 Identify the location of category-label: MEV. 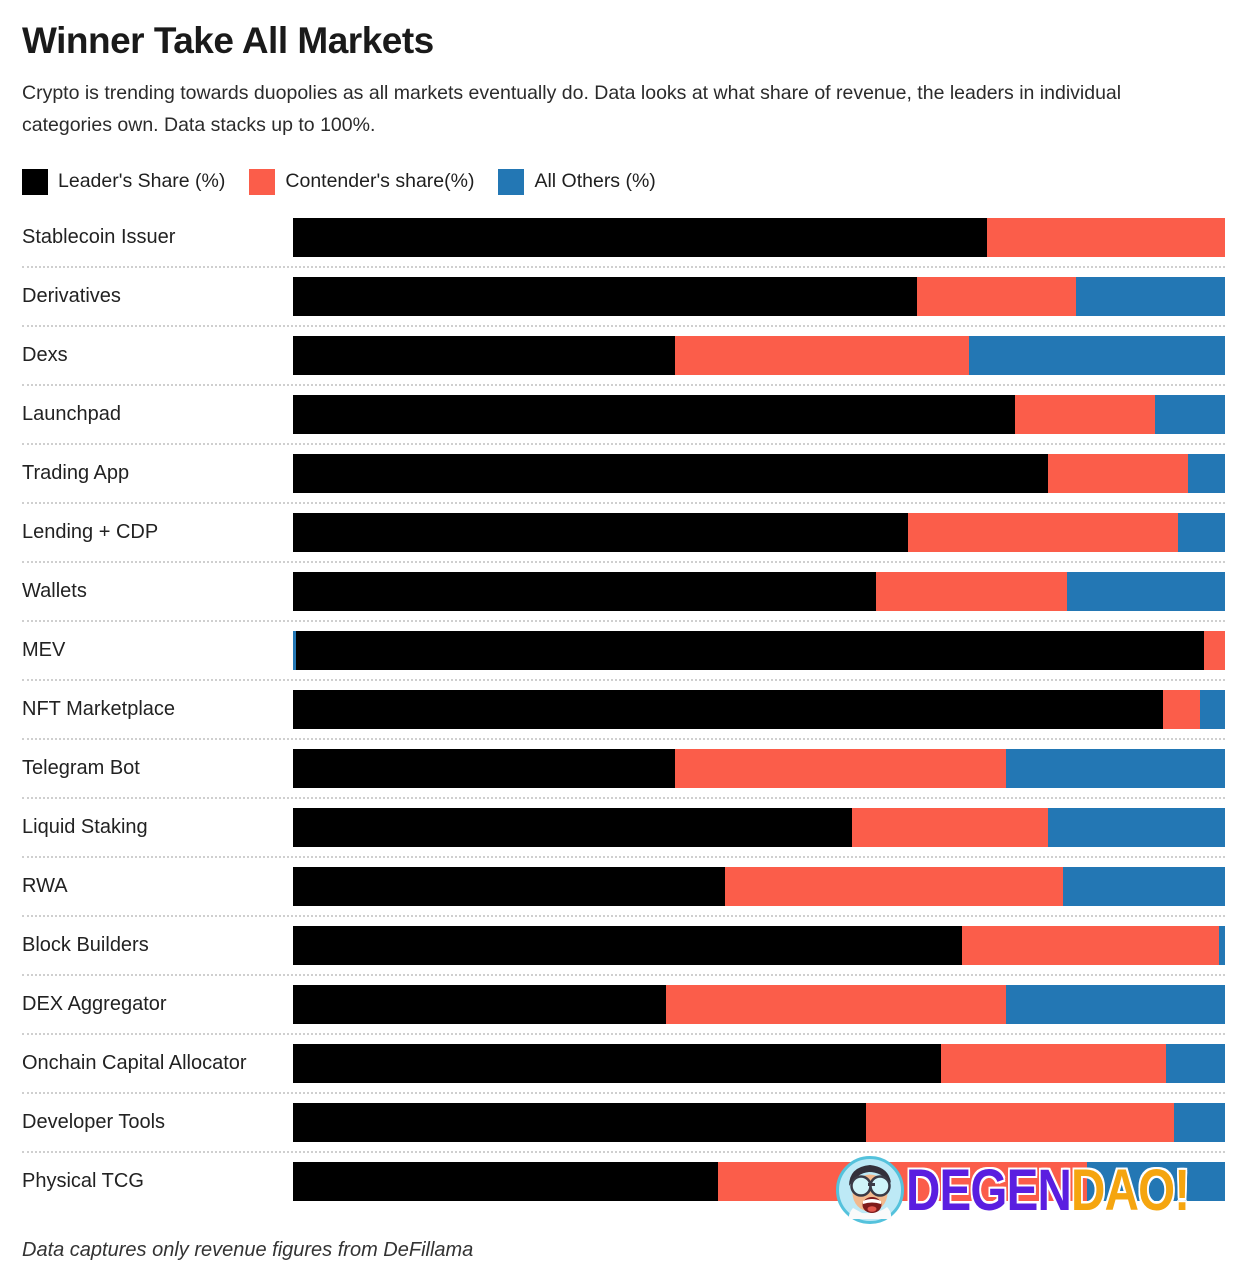
(44, 649).